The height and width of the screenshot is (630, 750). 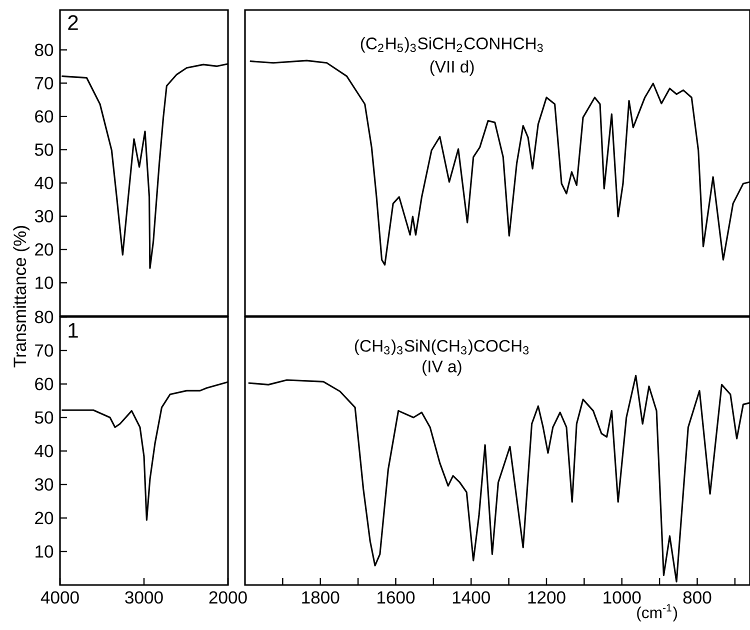 What do you see at coordinates (657, 613) in the screenshot?
I see `x-axis-title: (cm$^{-1}$)` at bounding box center [657, 613].